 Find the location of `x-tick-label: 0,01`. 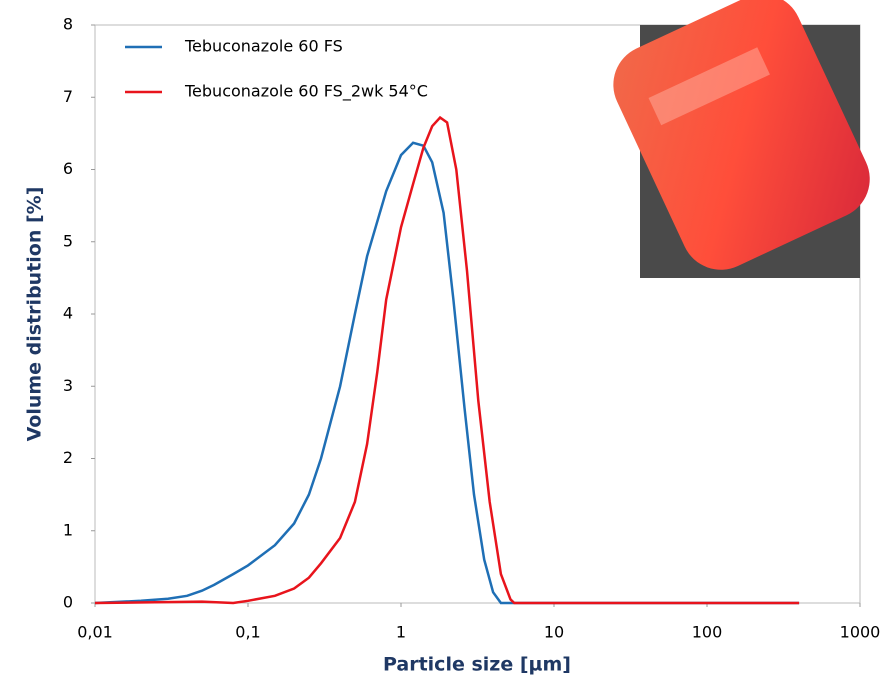

x-tick-label: 0,01 is located at coordinates (95, 632).